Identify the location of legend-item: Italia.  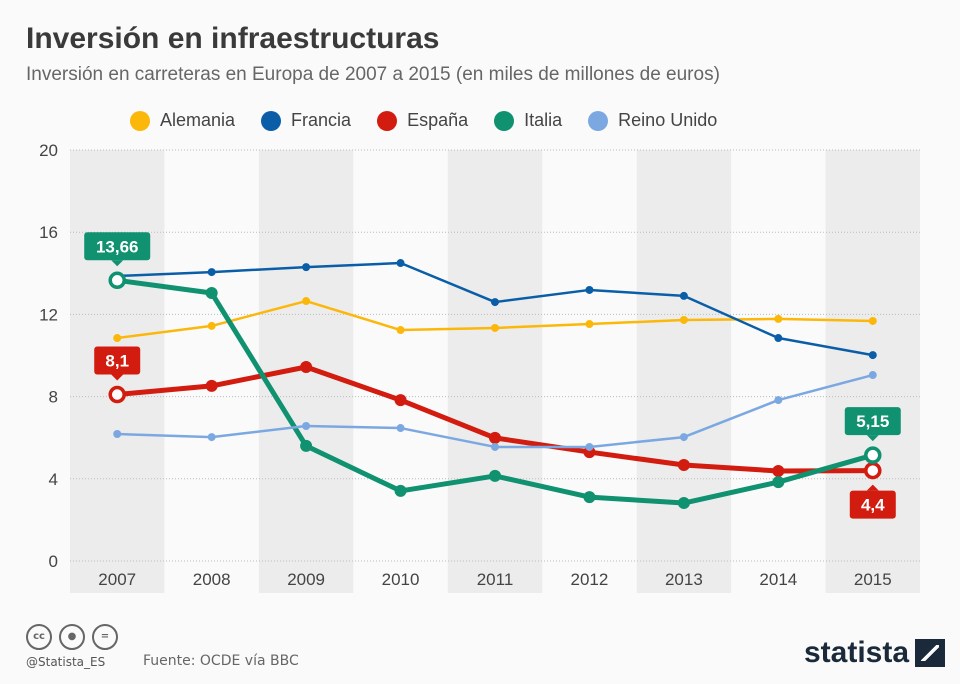
(528, 120).